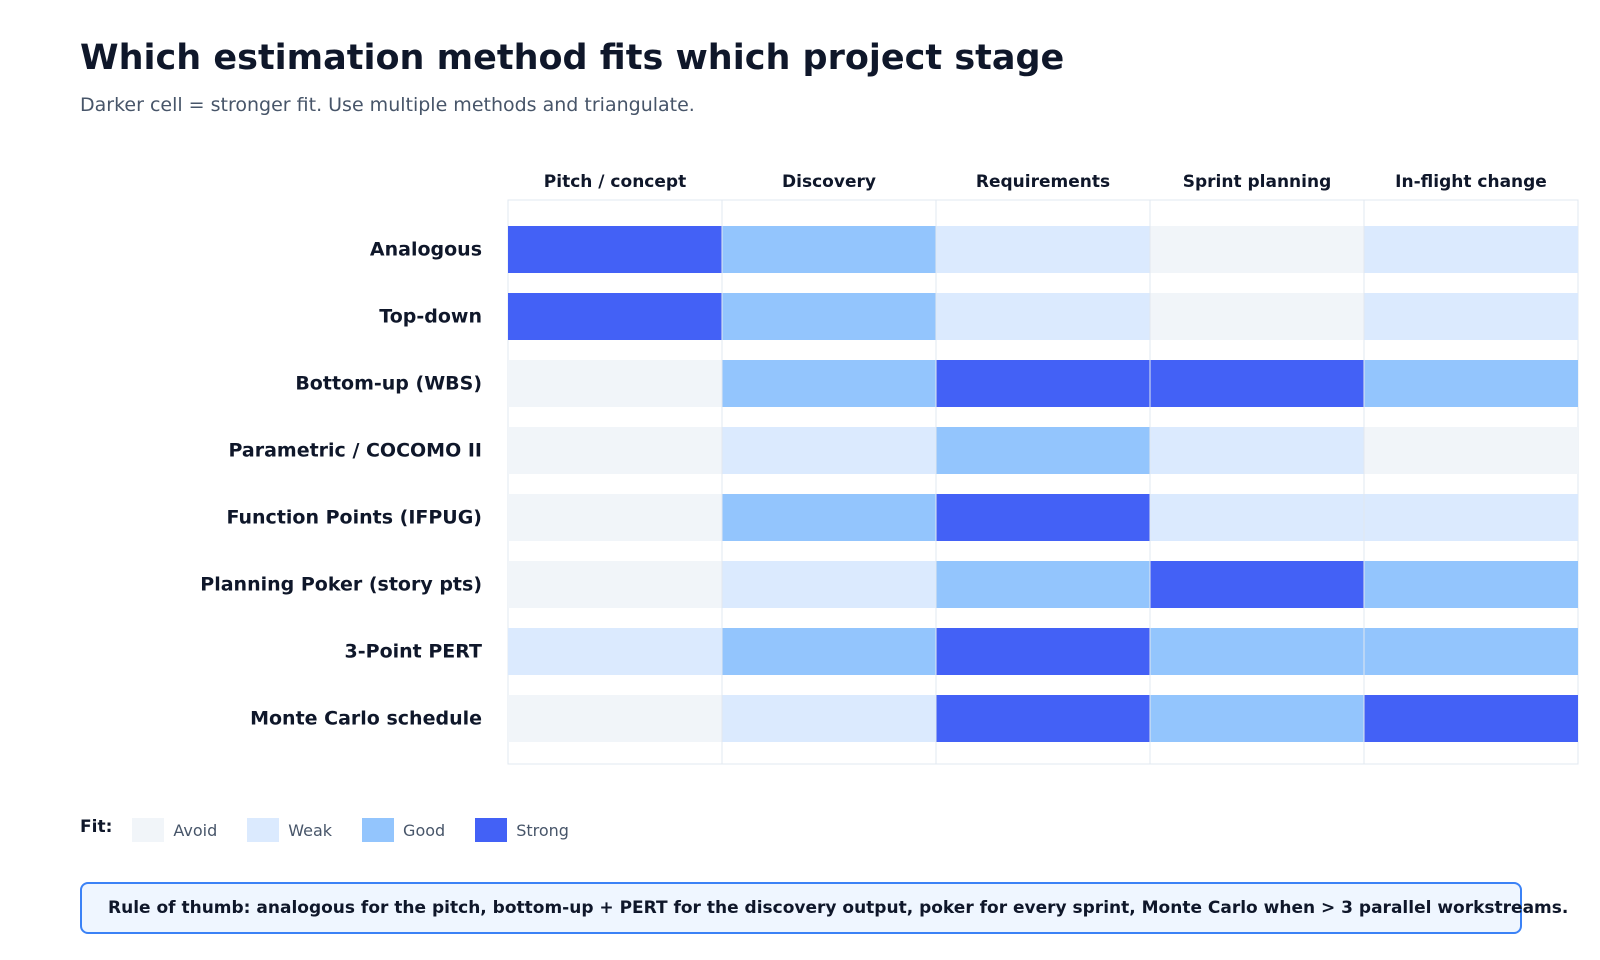 The height and width of the screenshot is (960, 1600). What do you see at coordinates (388, 384) in the screenshot?
I see `row-label: Bottom-up (WBS)` at bounding box center [388, 384].